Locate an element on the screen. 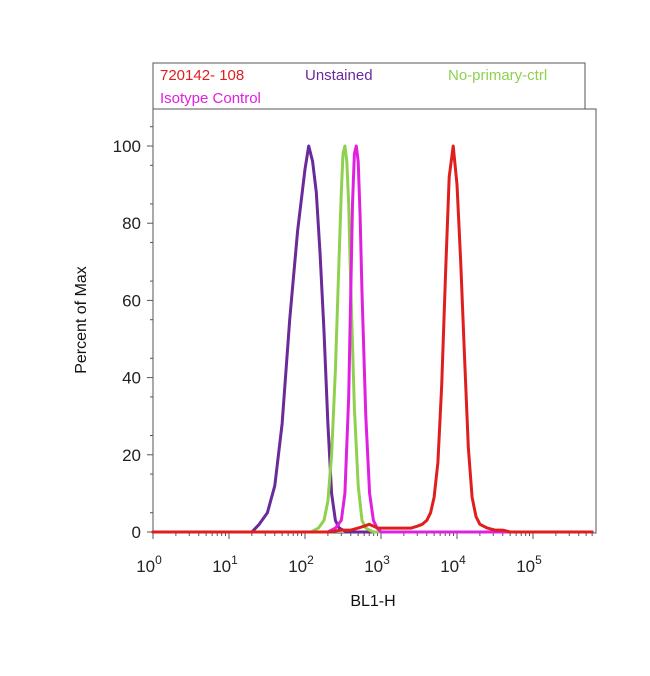 Image resolution: width=650 pixels, height=676 pixels. legend-entry-no-primary-ctrl: No-primary-ctrl is located at coordinates (497, 75).